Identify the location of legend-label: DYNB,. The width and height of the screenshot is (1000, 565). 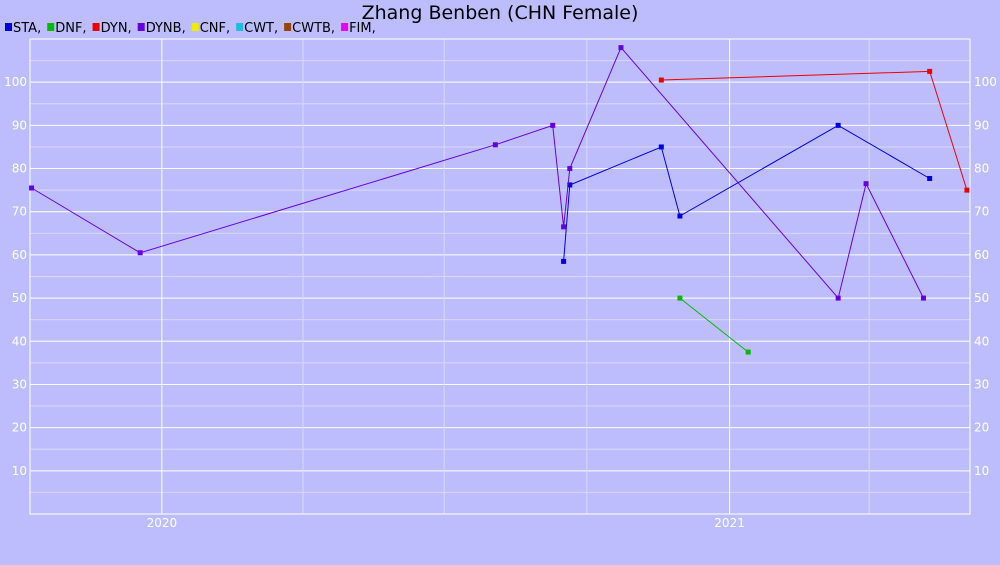
(166, 28).